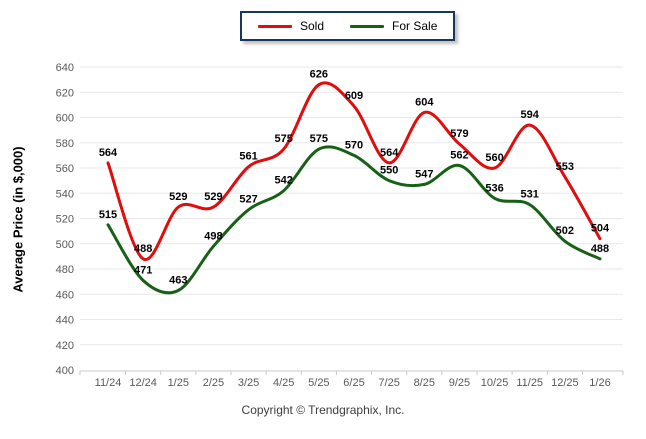  Describe the element at coordinates (318, 383) in the screenshot. I see `x-tick-label: 5/25` at that location.